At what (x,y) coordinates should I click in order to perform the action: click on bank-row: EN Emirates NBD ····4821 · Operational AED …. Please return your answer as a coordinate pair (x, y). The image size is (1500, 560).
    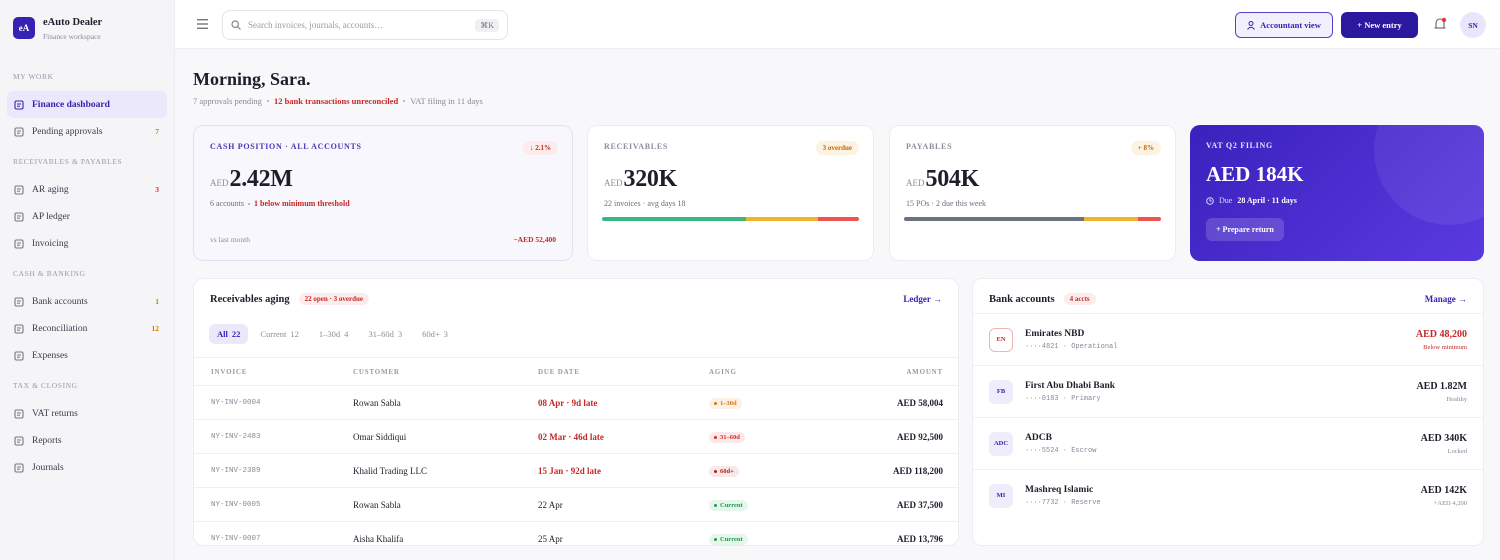
    Looking at the image, I should click on (1228, 339).